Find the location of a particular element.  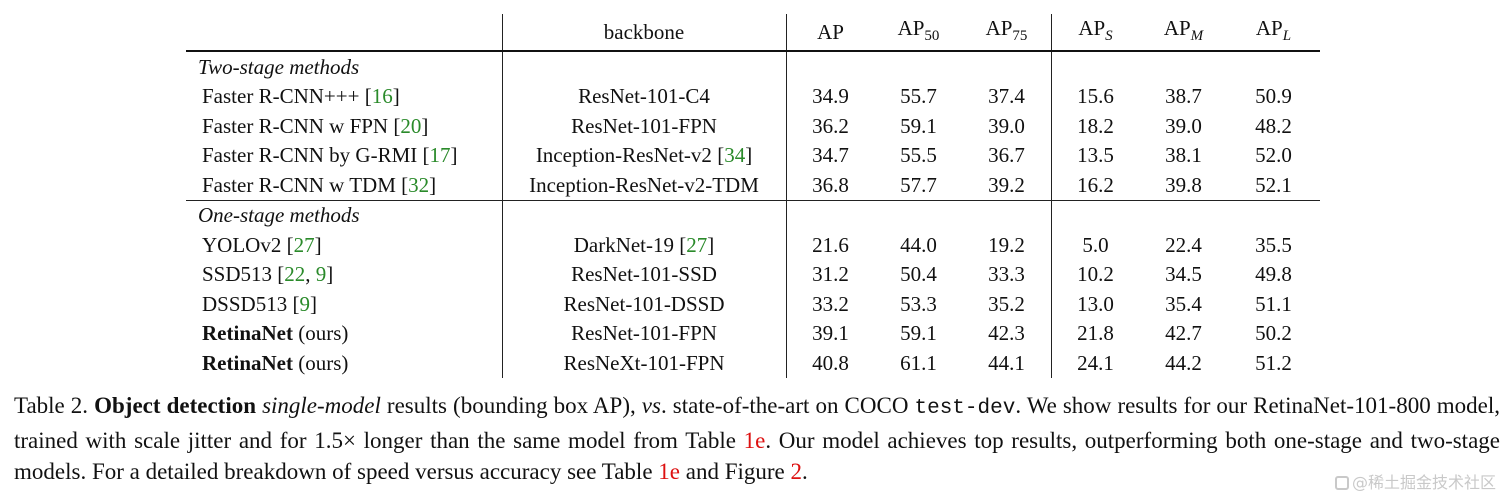

ap50-cell: 57.7 is located at coordinates (918, 184).